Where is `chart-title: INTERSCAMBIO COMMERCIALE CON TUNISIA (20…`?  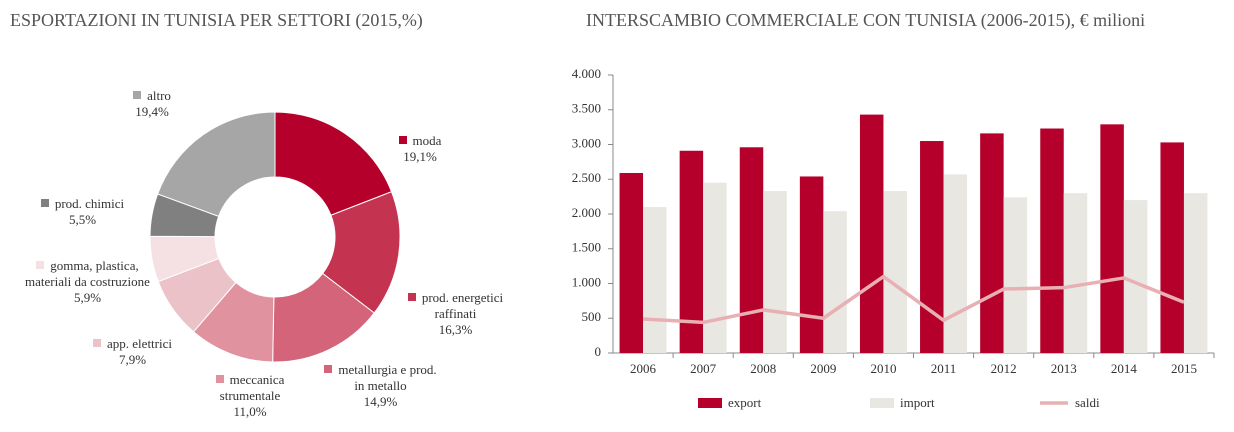 chart-title: INTERSCAMBIO COMMERCIALE CON TUNISIA (20… is located at coordinates (866, 20).